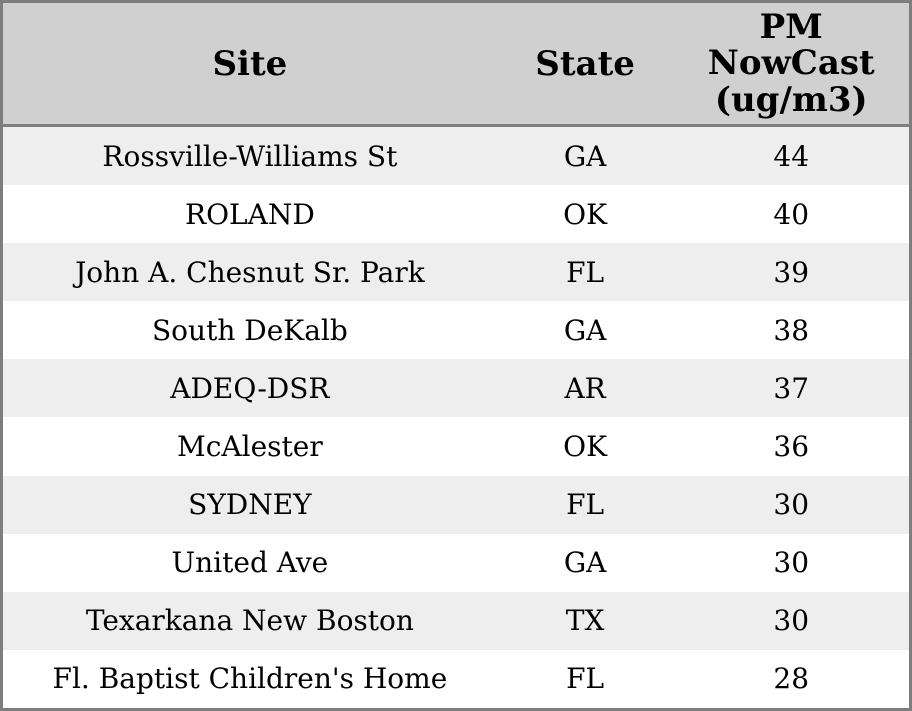 The height and width of the screenshot is (711, 912). I want to click on state-cell: AR, so click(585, 388).